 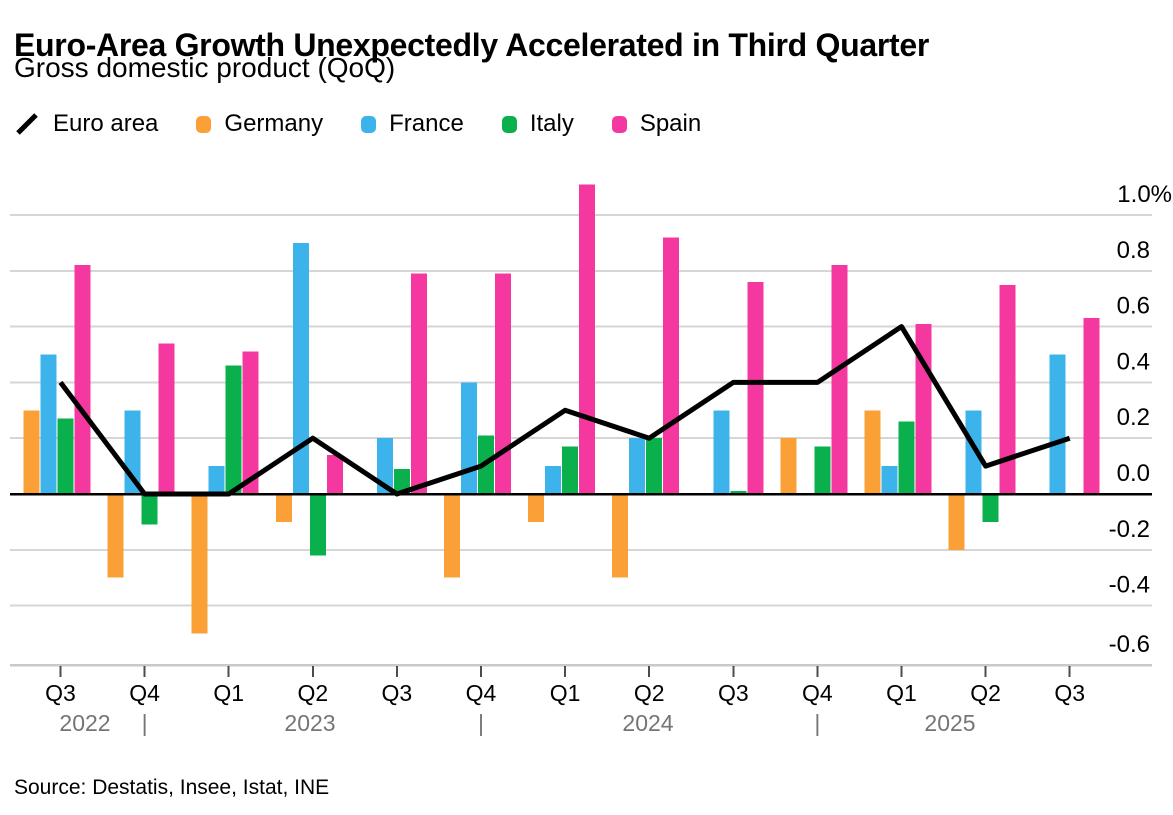 I want to click on y-axis-label: -0.6, so click(x=1129, y=644).